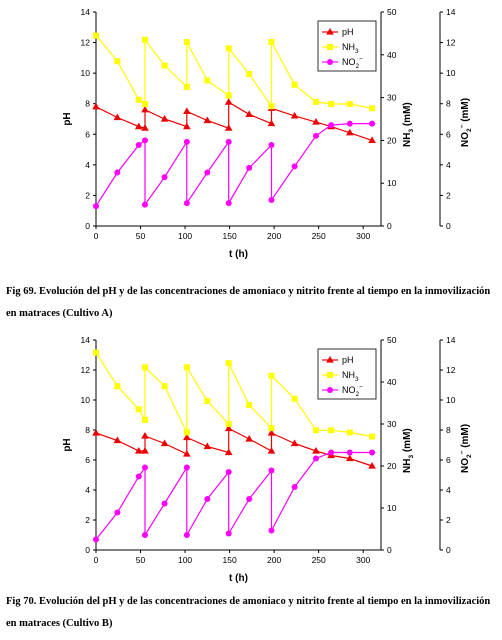  I want to click on legend-label: NO2−, so click(352, 63).